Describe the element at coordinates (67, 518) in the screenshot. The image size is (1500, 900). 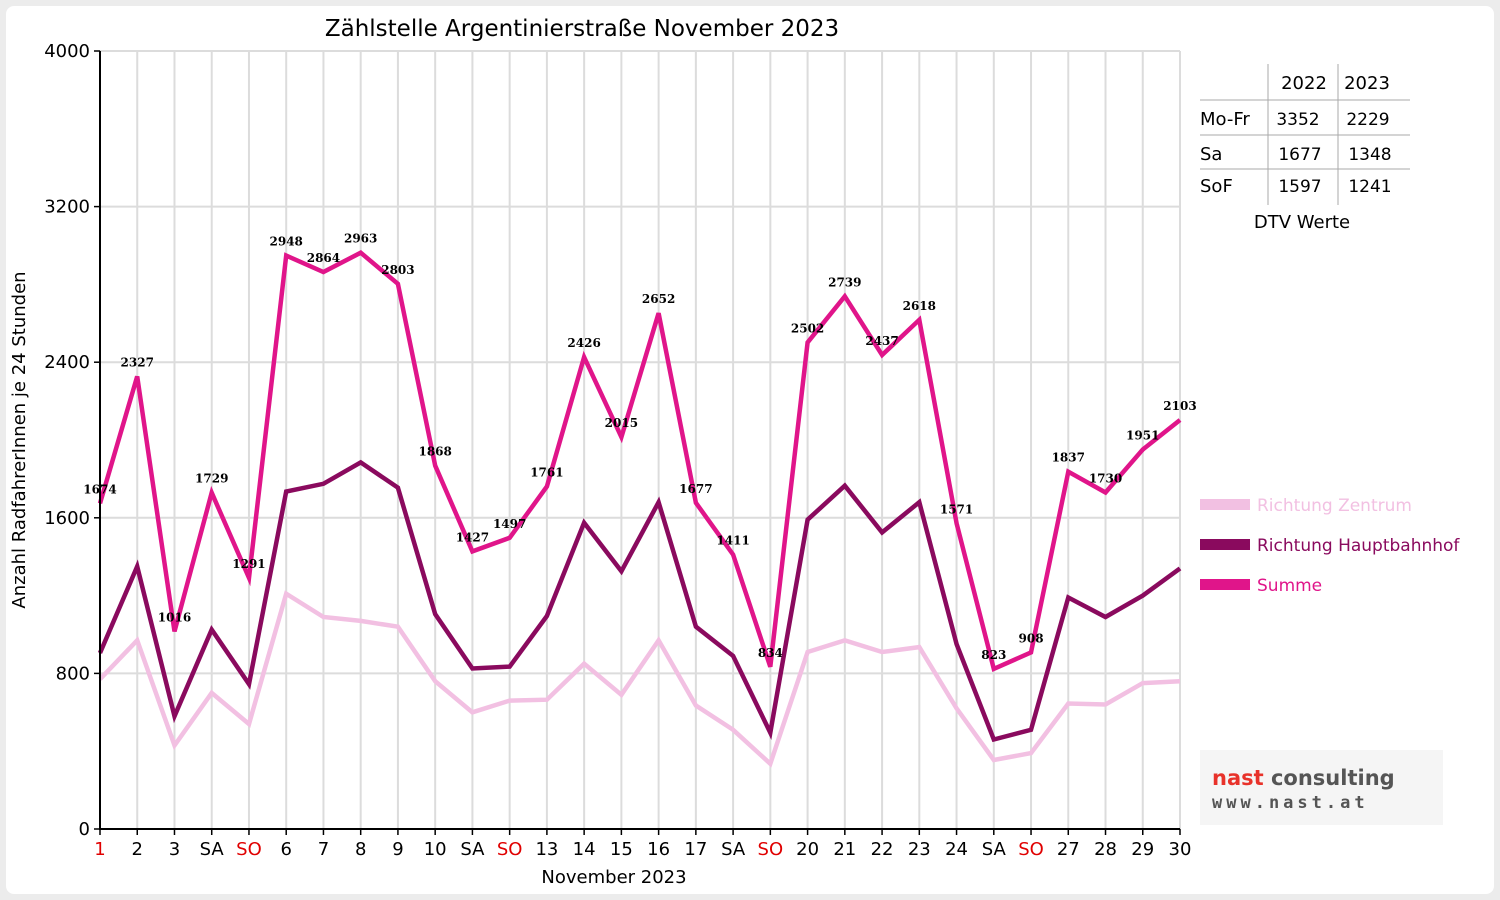
I see `y-tick-label: 1600` at that location.